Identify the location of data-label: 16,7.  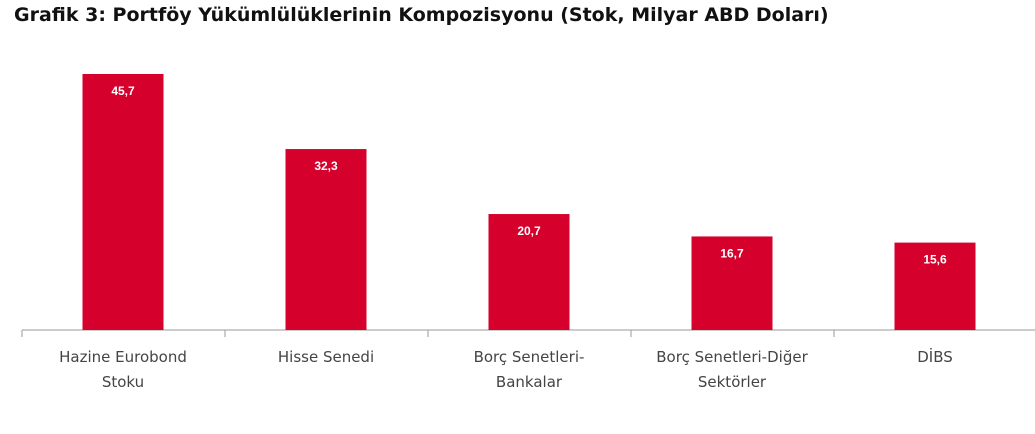
(732, 253).